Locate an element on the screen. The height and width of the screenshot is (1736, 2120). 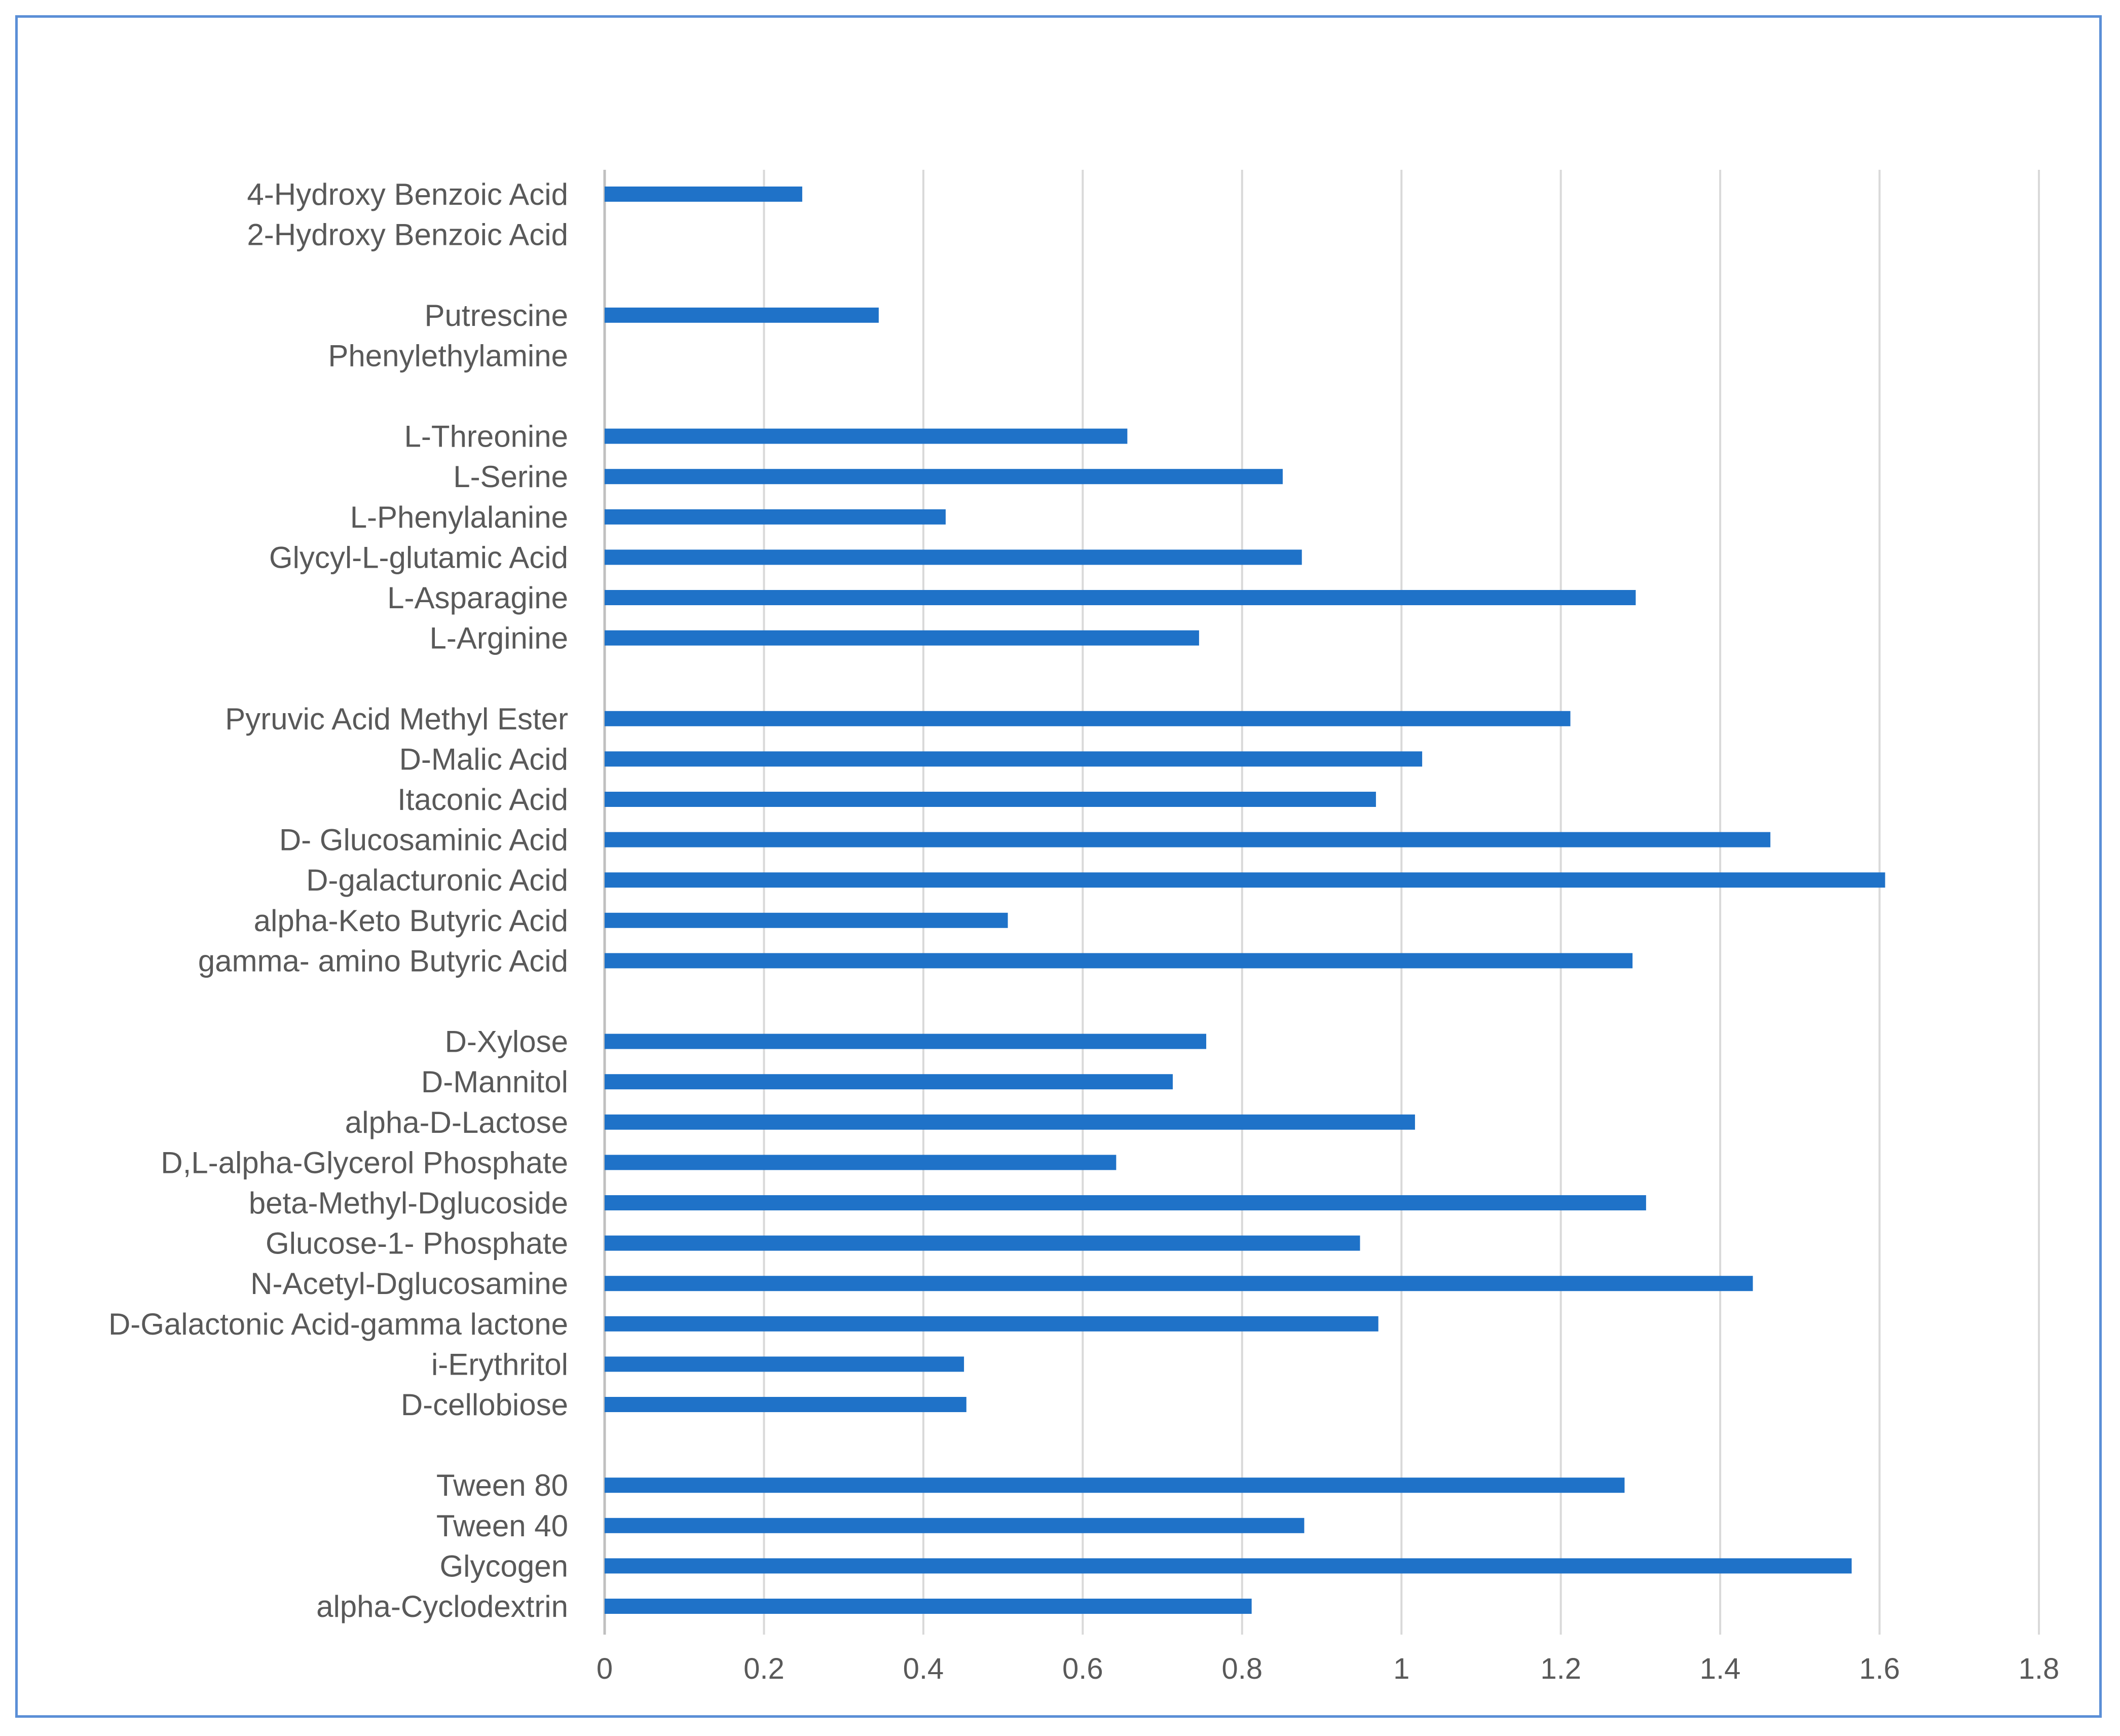
category-label: D-Galactonic Acid-gamma lactone is located at coordinates (338, 1324).